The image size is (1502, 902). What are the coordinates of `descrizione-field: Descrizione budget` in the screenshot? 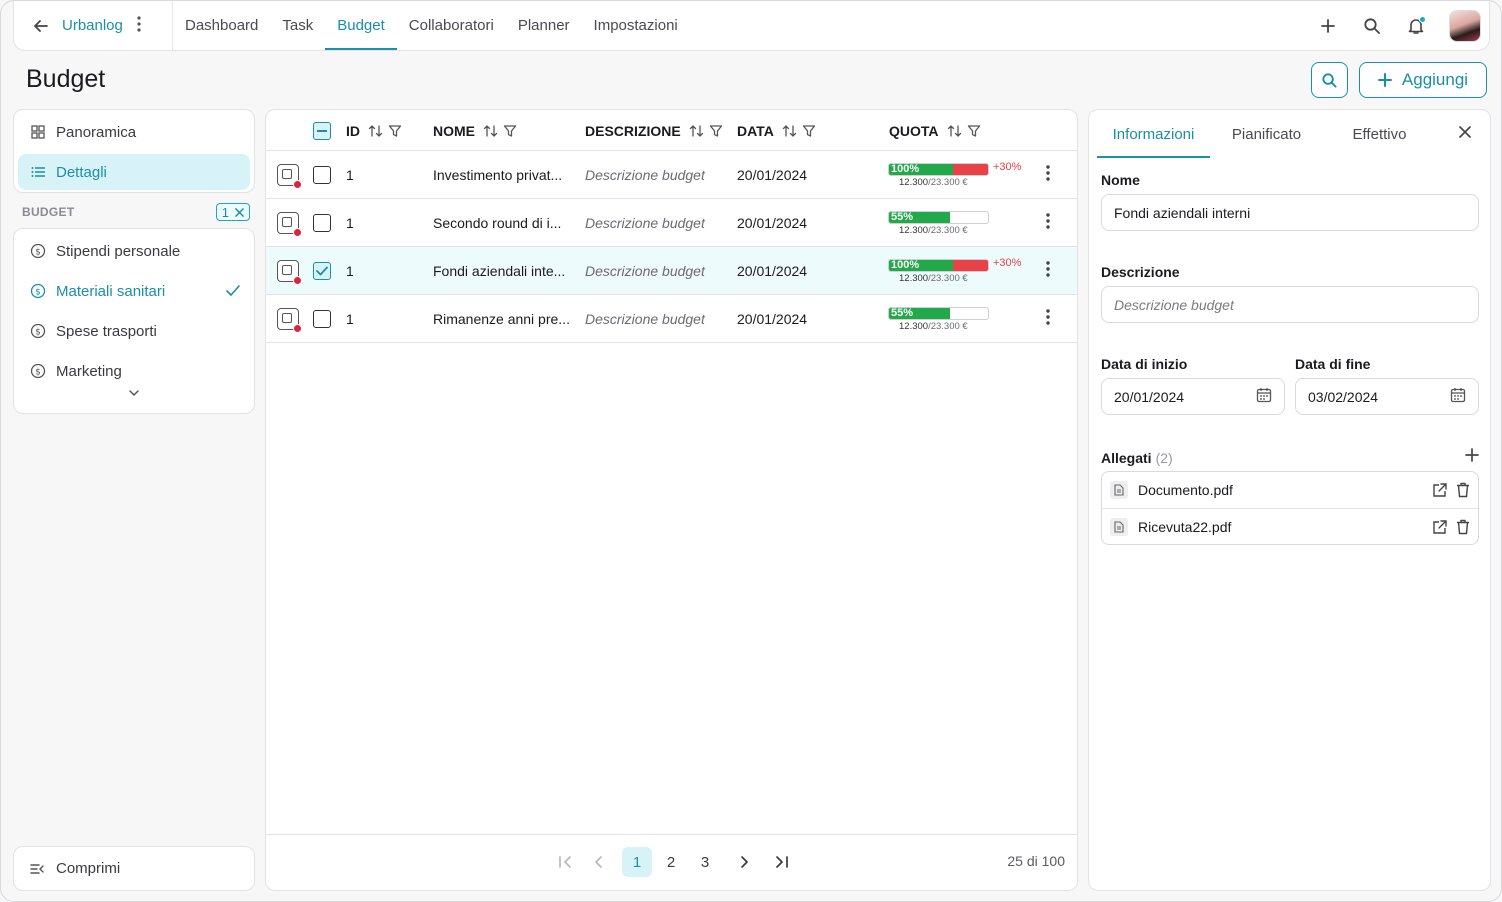 It's located at (1290, 304).